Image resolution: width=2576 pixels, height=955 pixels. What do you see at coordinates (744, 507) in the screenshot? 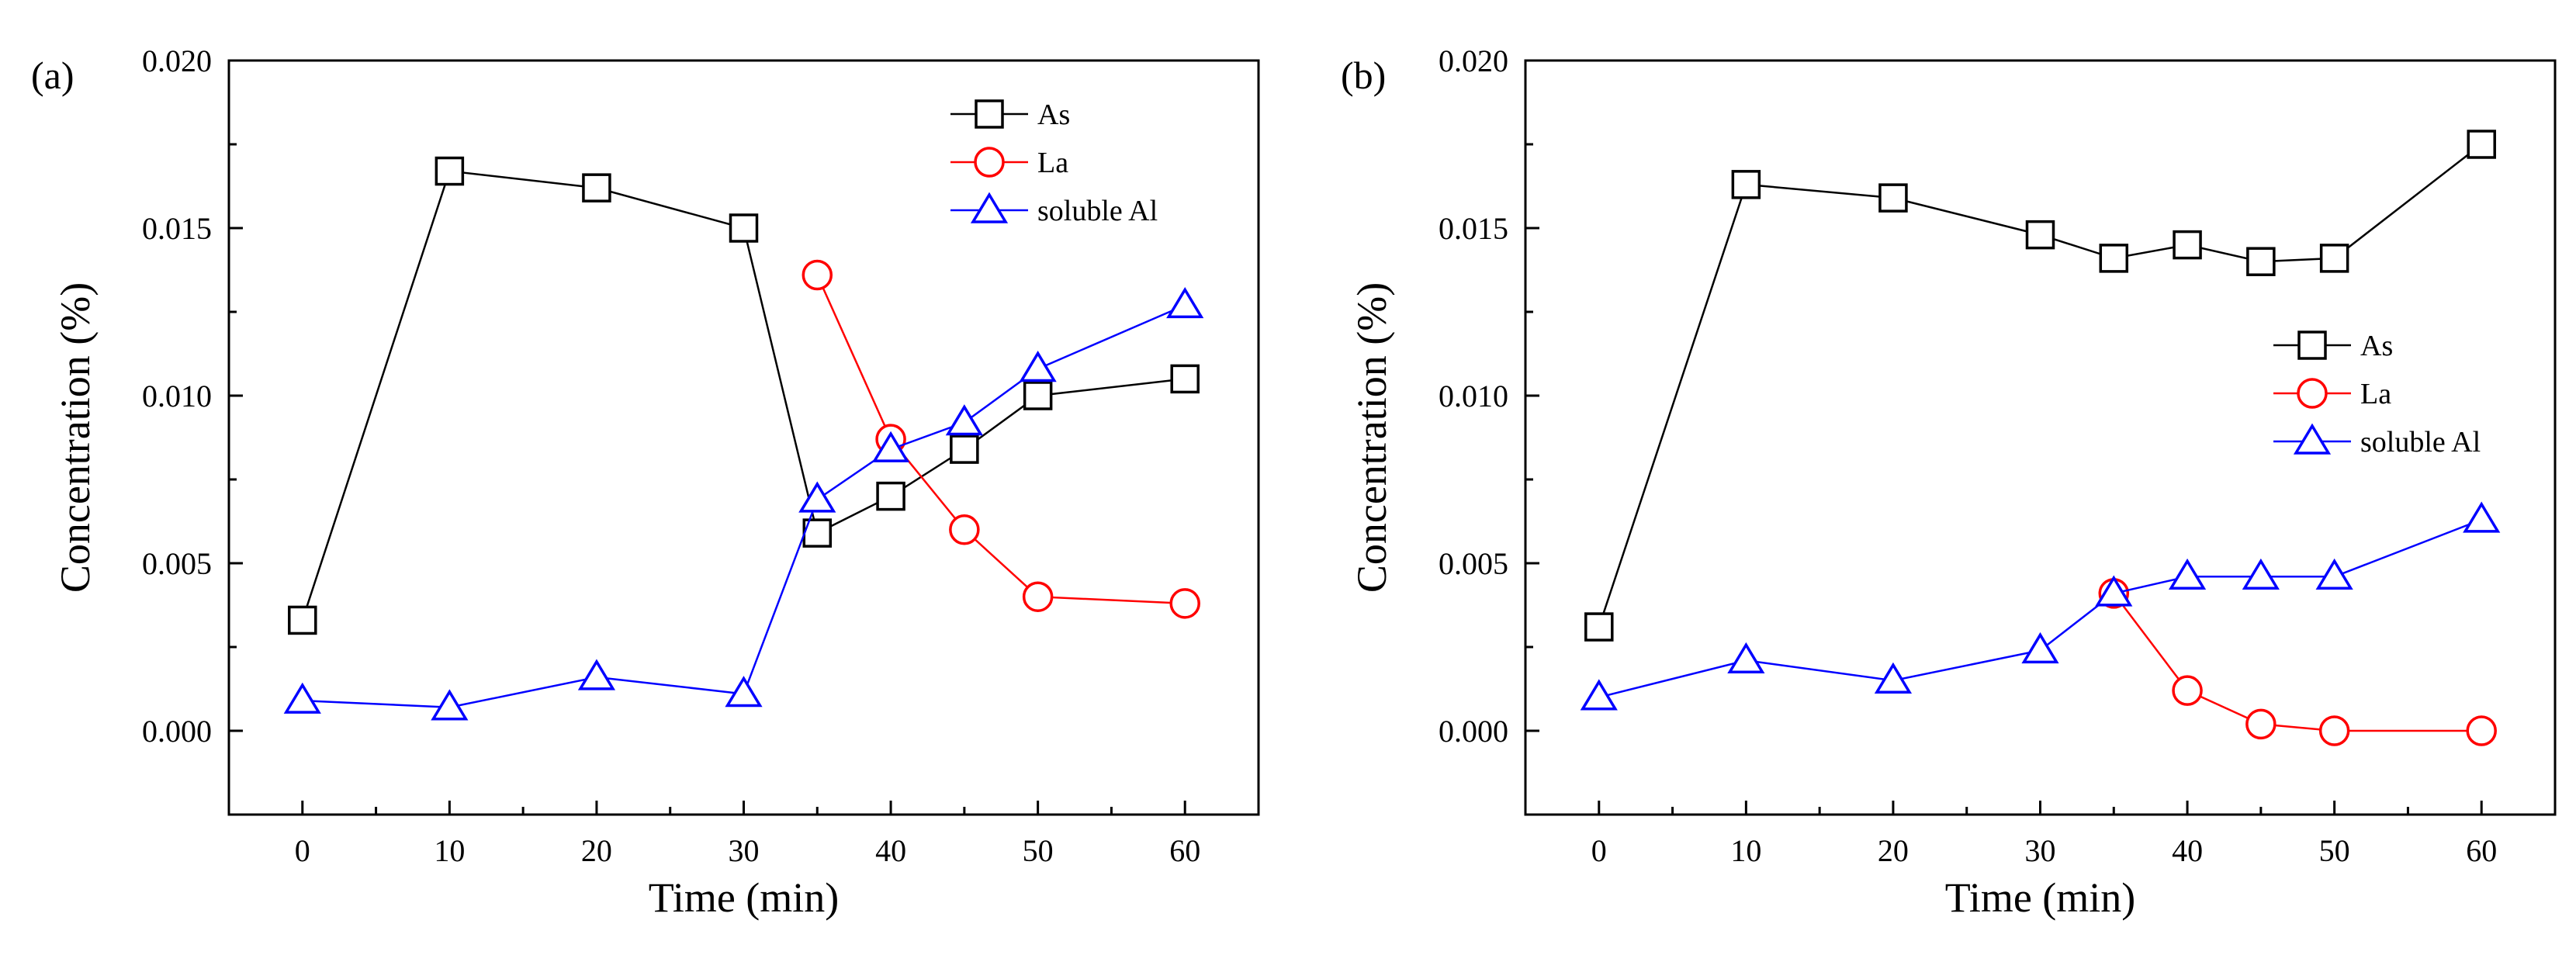
I see `series-line-soluble-al` at bounding box center [744, 507].